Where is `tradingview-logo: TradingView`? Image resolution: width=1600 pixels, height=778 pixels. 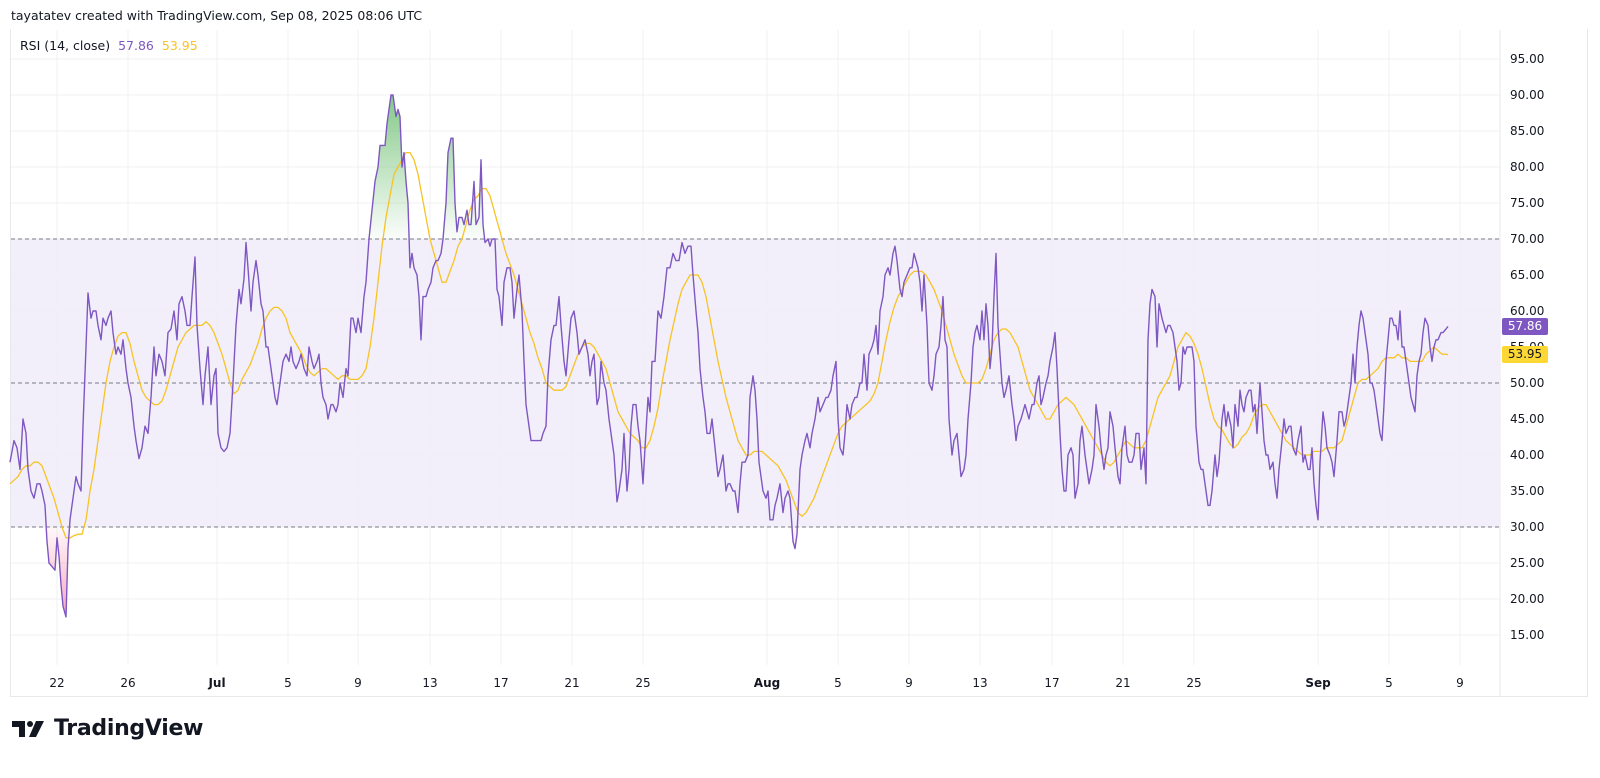 tradingview-logo: TradingView is located at coordinates (107, 728).